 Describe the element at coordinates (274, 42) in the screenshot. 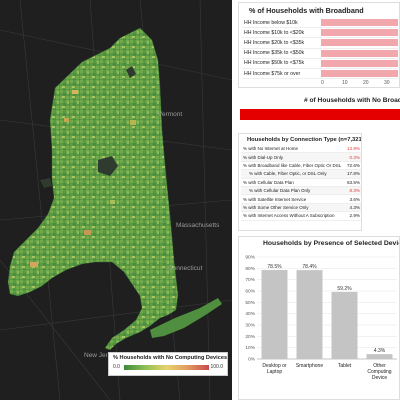

I see `income-row-label: HH Income $20k to <$35k` at that location.